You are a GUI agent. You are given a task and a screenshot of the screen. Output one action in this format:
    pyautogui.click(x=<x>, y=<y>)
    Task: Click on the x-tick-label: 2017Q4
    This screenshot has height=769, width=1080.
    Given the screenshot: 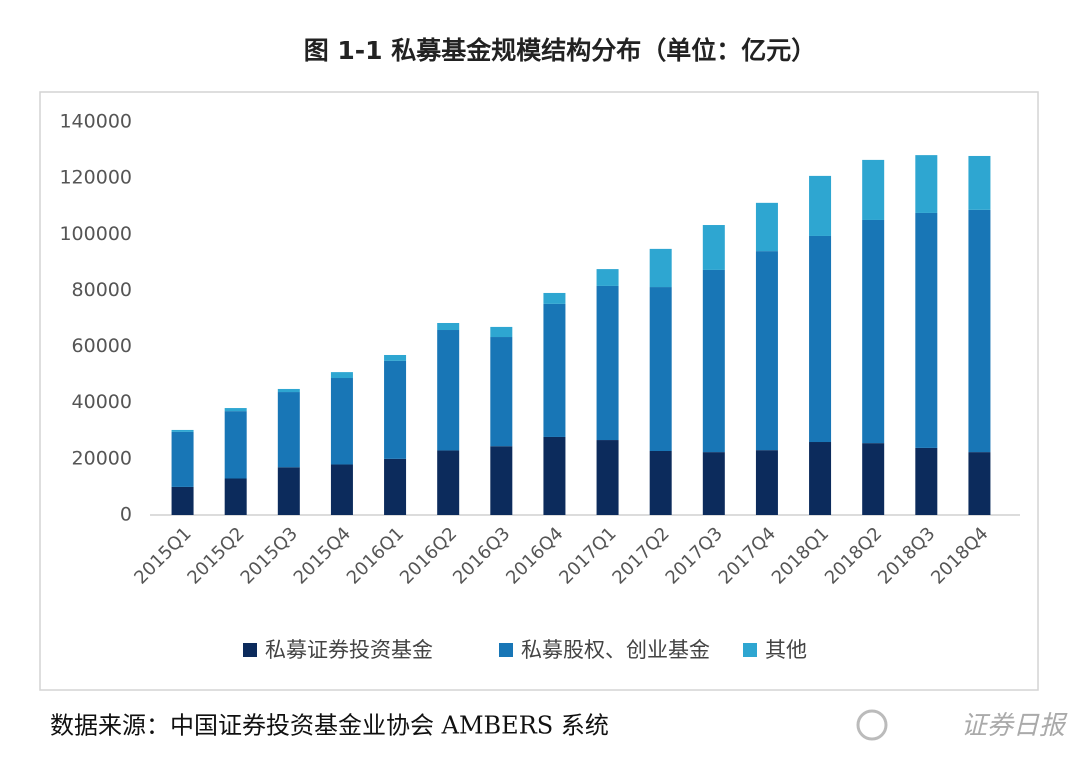 What is the action you would take?
    pyautogui.click(x=747, y=555)
    